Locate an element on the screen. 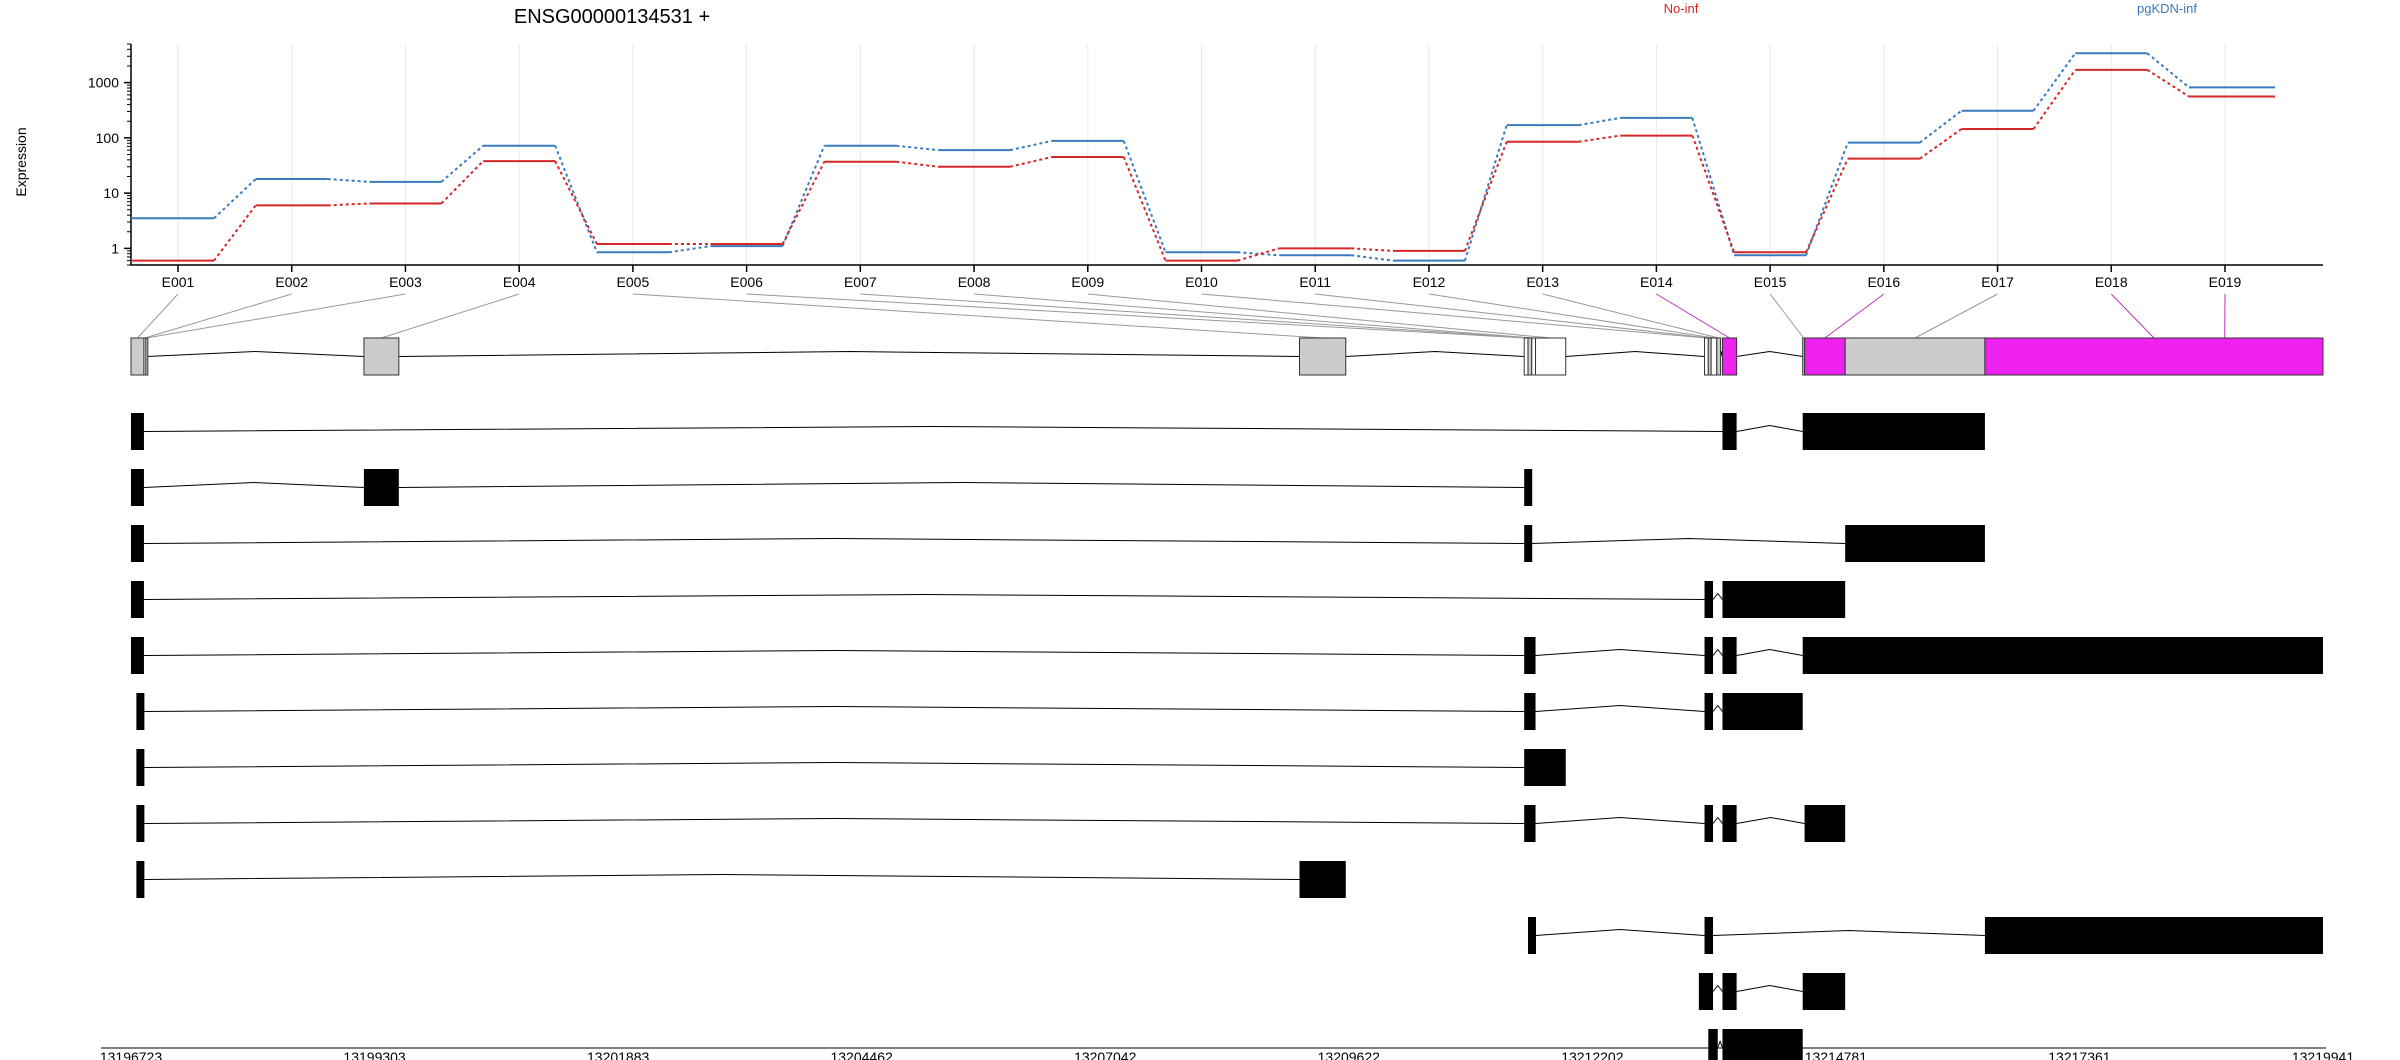 The image size is (2400, 1060). x-tick-label: E002 is located at coordinates (291, 282).